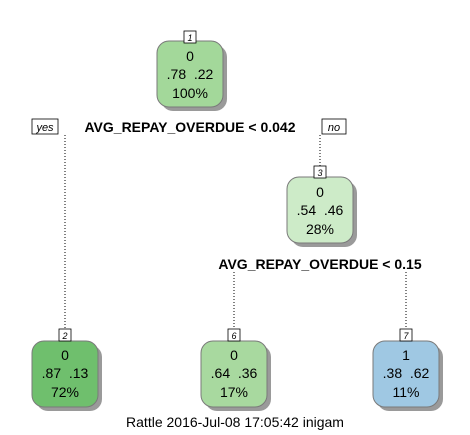 The width and height of the screenshot is (470, 435). I want to click on node-3-id: 3, so click(319, 173).